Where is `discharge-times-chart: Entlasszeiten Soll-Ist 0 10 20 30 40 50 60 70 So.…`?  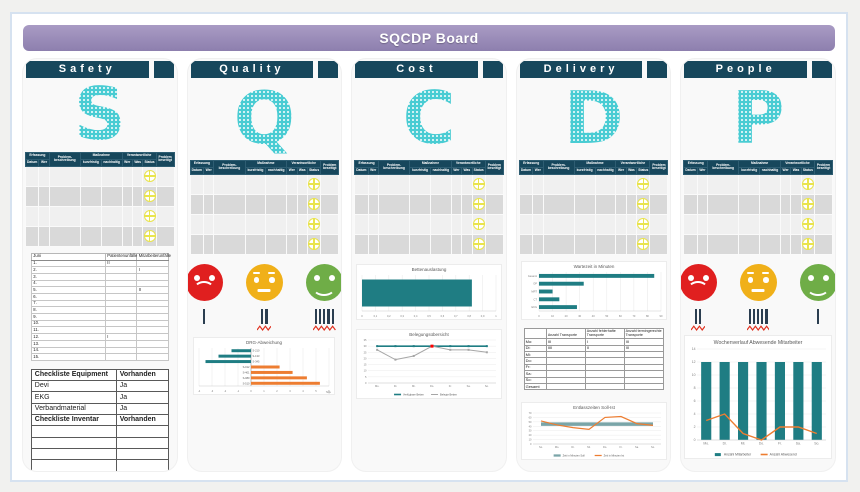 discharge-times-chart: Entlasszeiten Soll-Ist 0 10 20 30 40 50 60 70 So.… is located at coordinates (593, 431).